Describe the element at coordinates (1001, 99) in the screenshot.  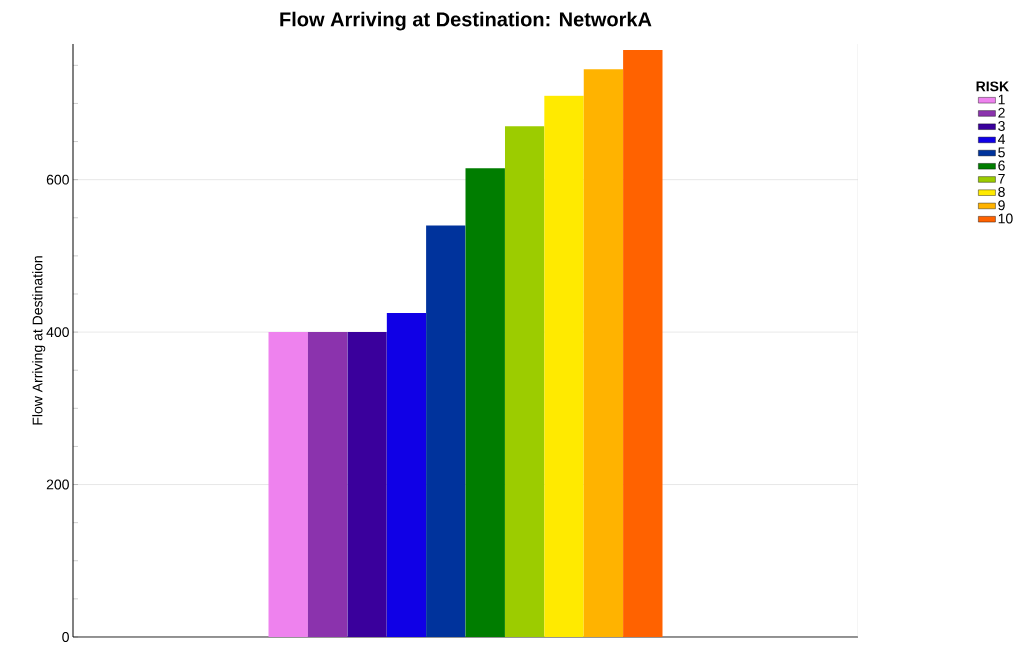
I see `legend-label: 1` at that location.